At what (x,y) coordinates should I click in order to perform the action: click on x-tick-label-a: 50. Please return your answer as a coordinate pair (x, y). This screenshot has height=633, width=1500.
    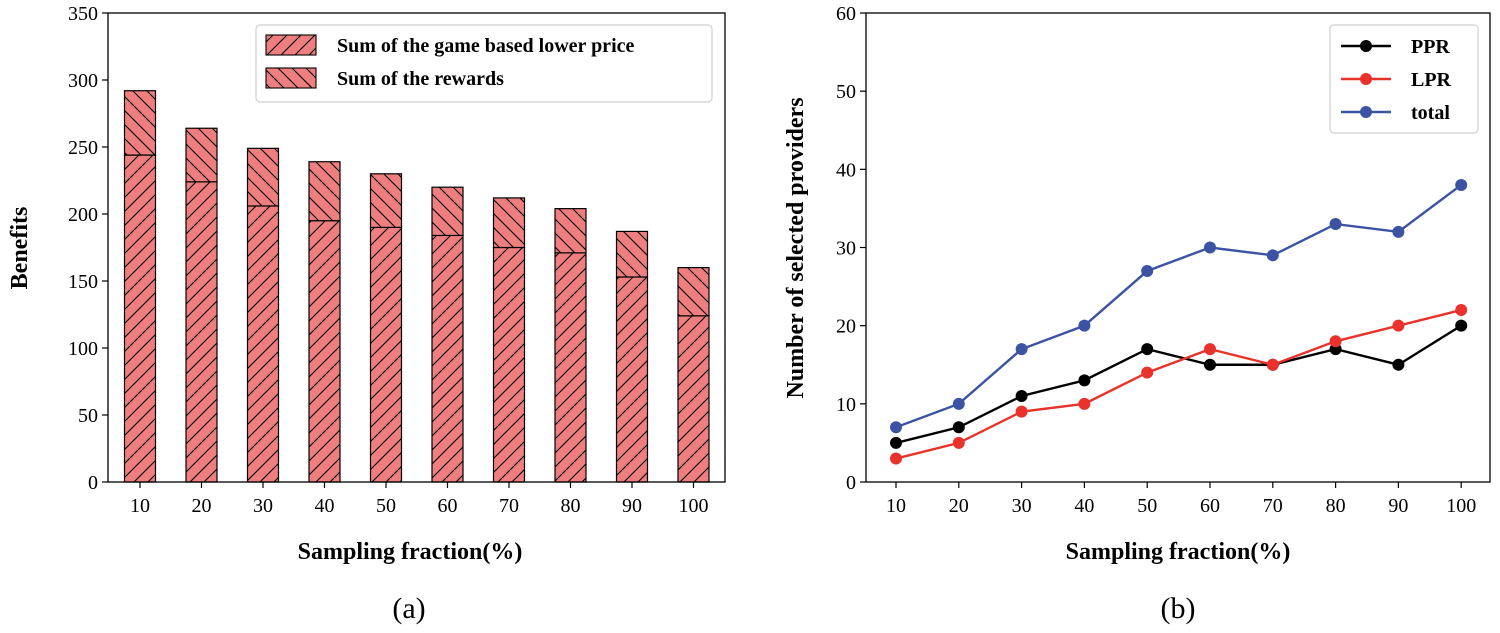
    Looking at the image, I should click on (386, 506).